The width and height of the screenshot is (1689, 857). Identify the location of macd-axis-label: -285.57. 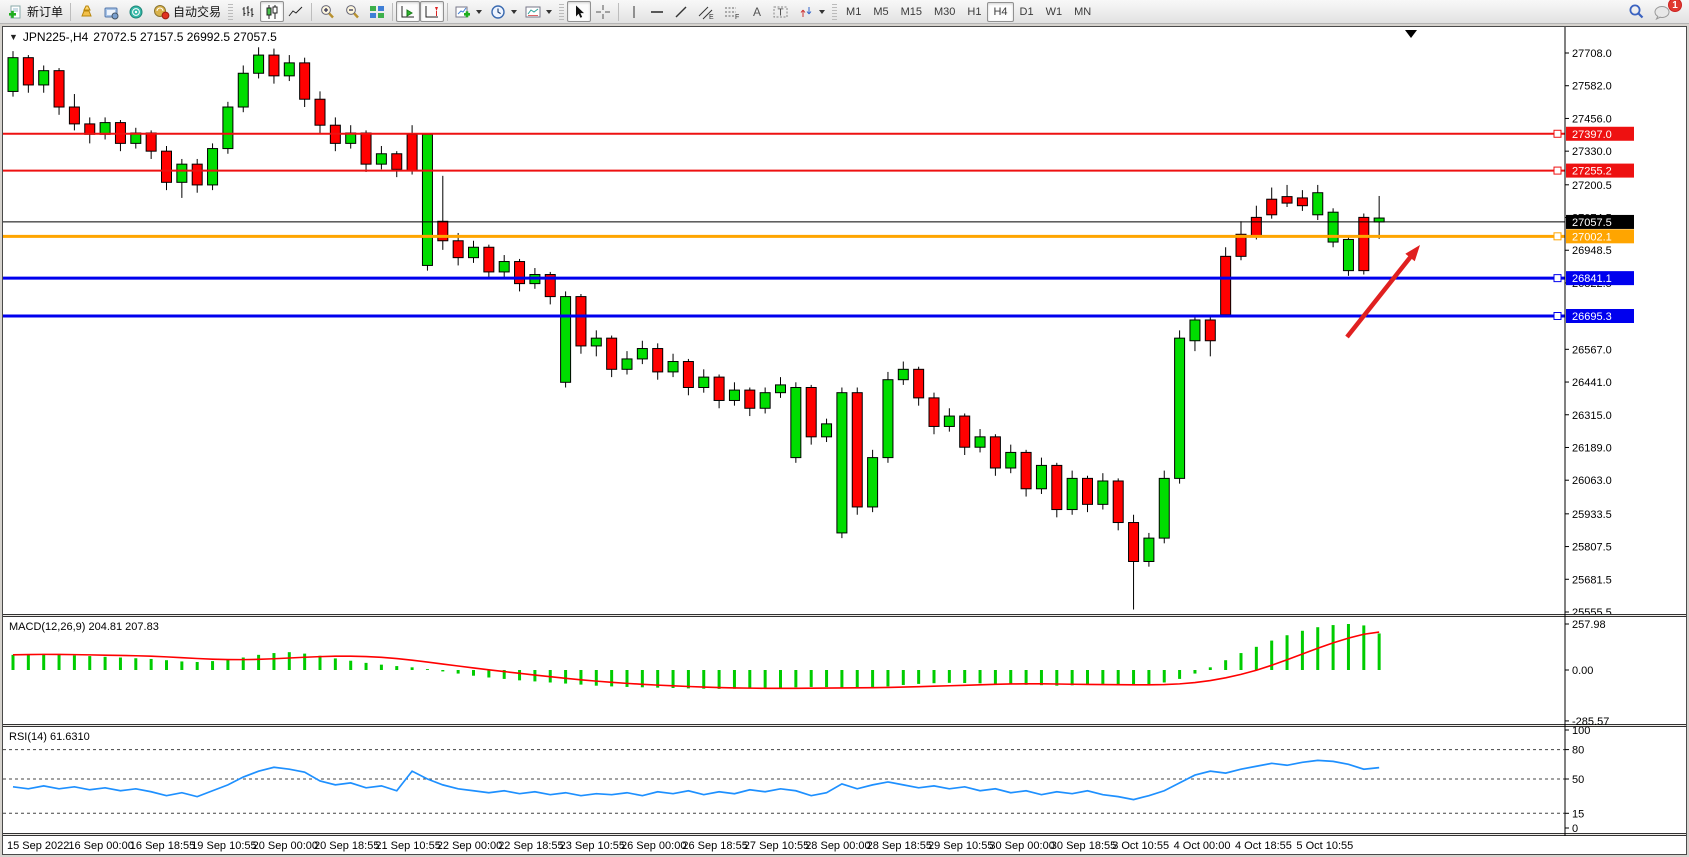
(1590, 722).